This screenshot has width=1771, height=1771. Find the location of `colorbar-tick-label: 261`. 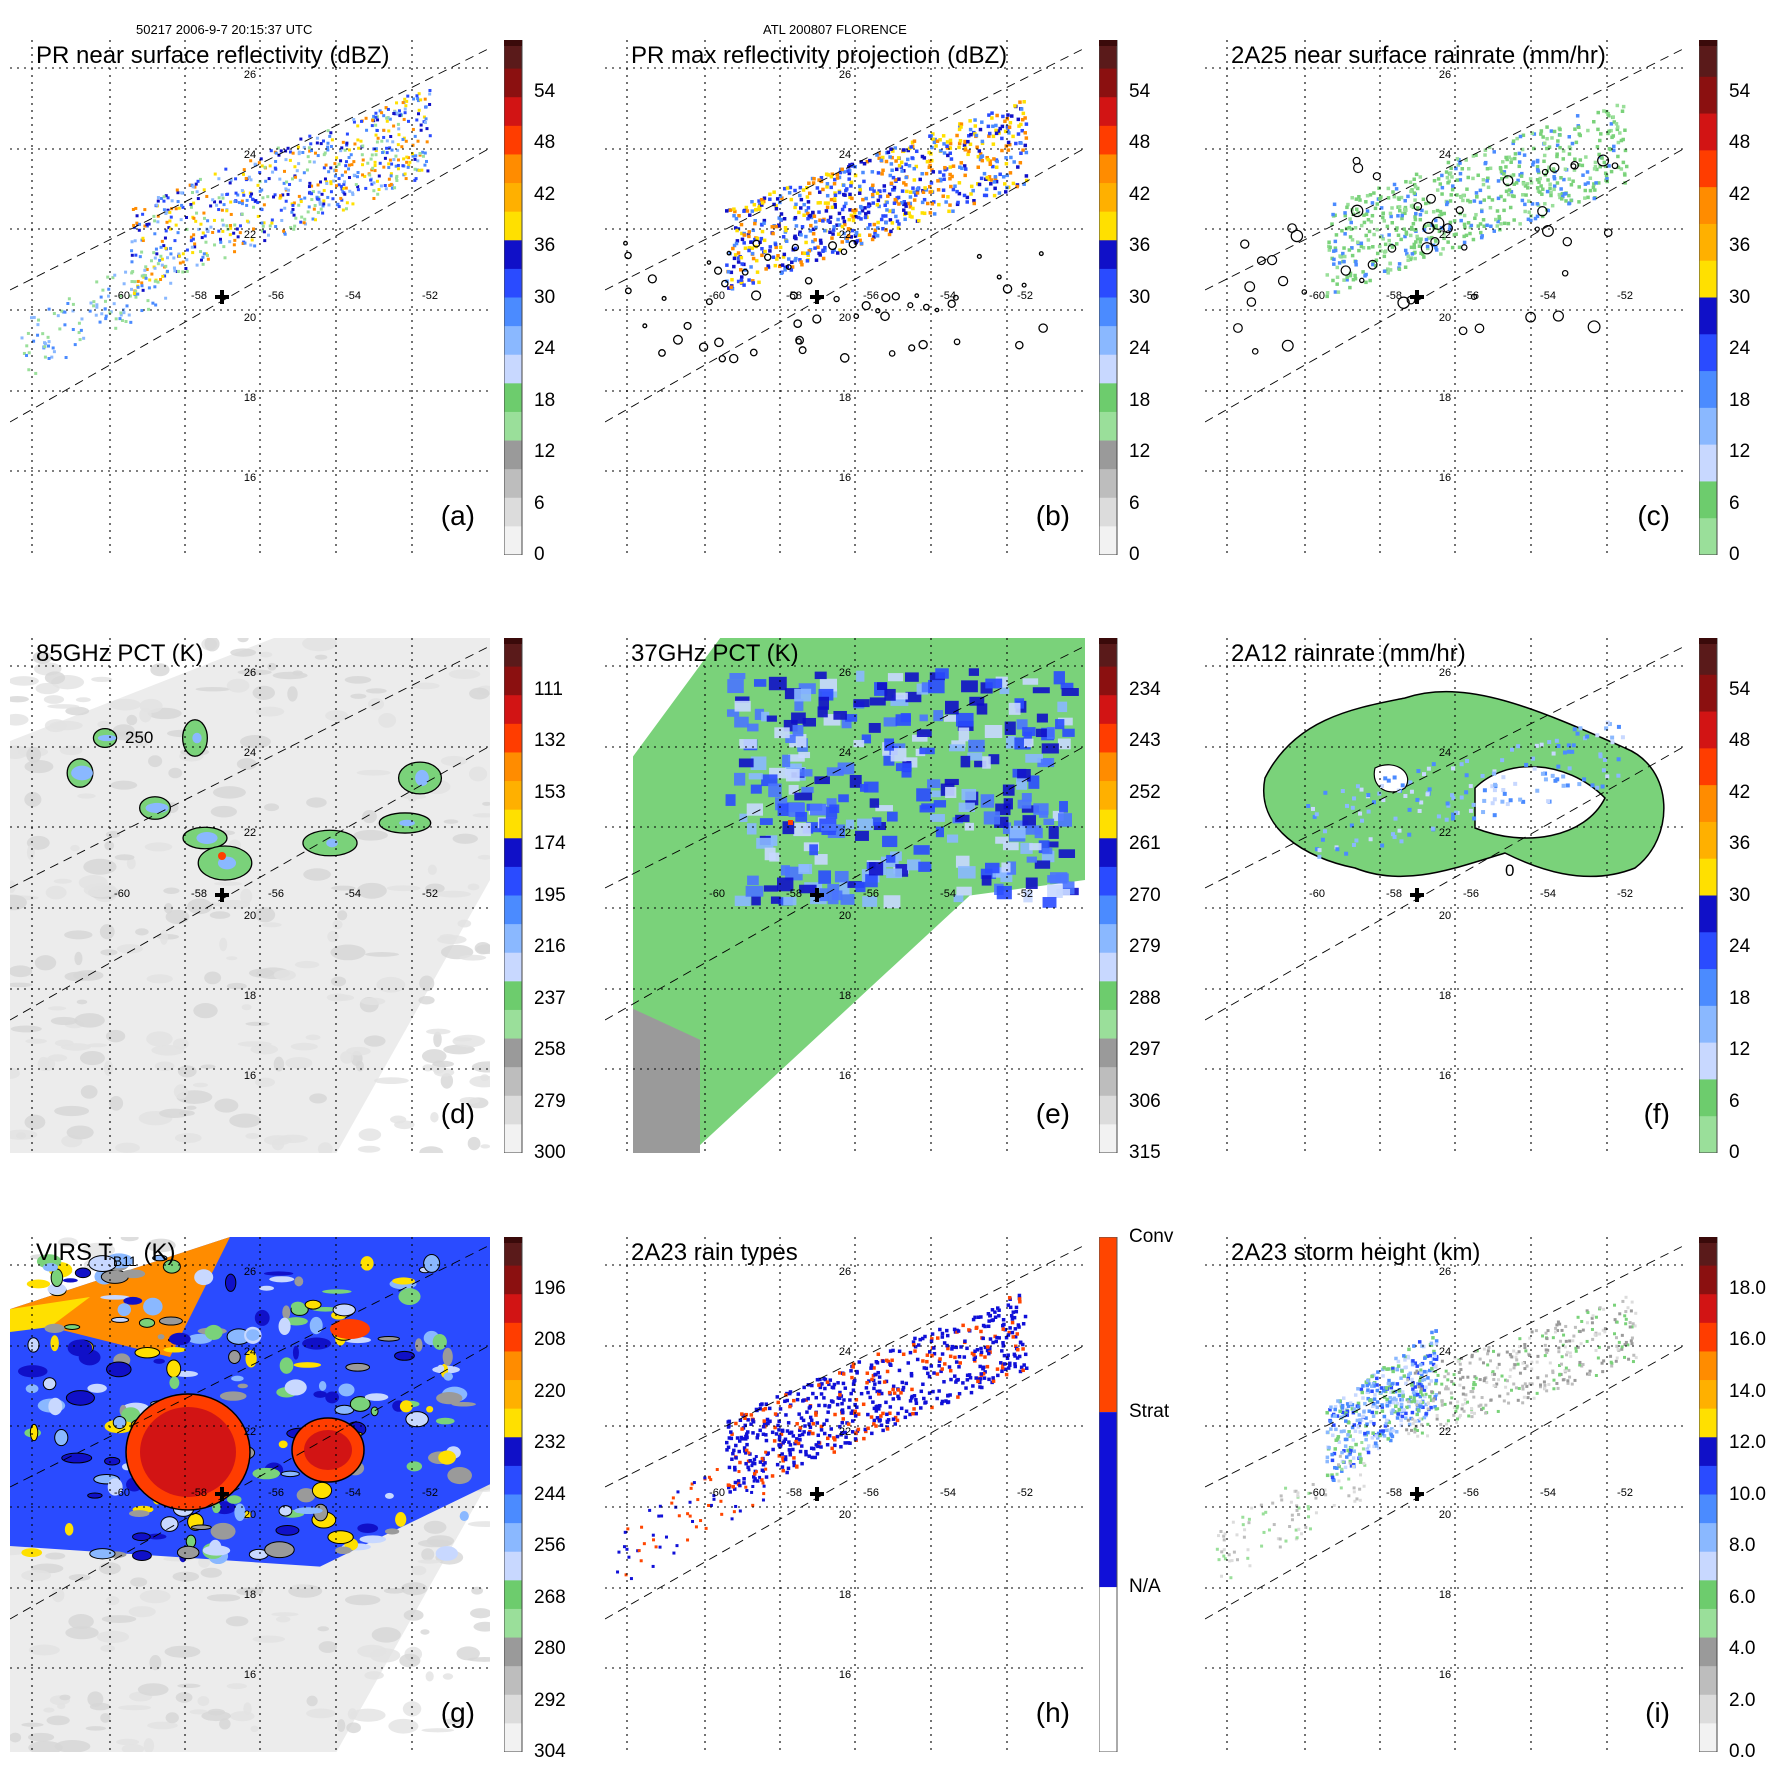

colorbar-tick-label: 261 is located at coordinates (1145, 844).